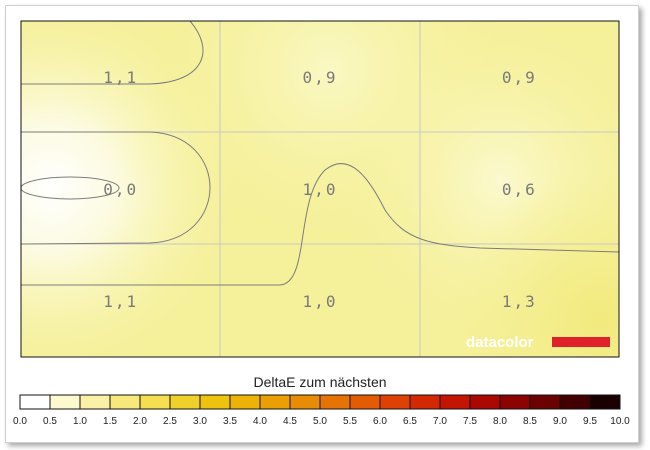 Image resolution: width=650 pixels, height=450 pixels. What do you see at coordinates (590, 421) in the screenshot?
I see `scale-tick-label-19: 9.5` at bounding box center [590, 421].